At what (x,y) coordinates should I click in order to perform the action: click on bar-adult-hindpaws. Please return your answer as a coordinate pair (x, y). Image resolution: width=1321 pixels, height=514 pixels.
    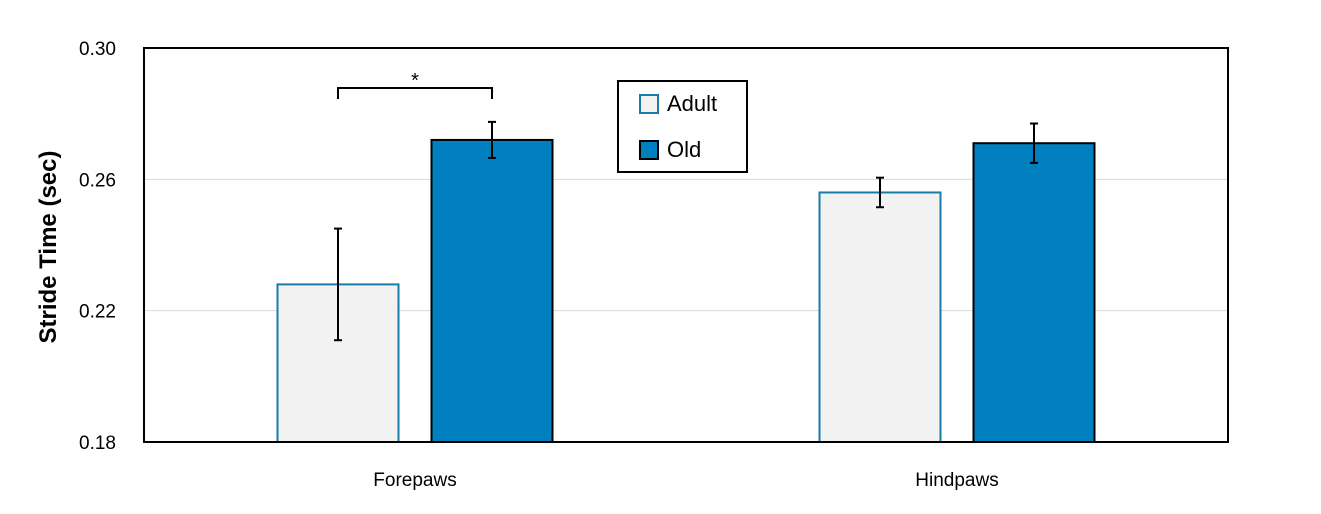
    Looking at the image, I should click on (880, 317).